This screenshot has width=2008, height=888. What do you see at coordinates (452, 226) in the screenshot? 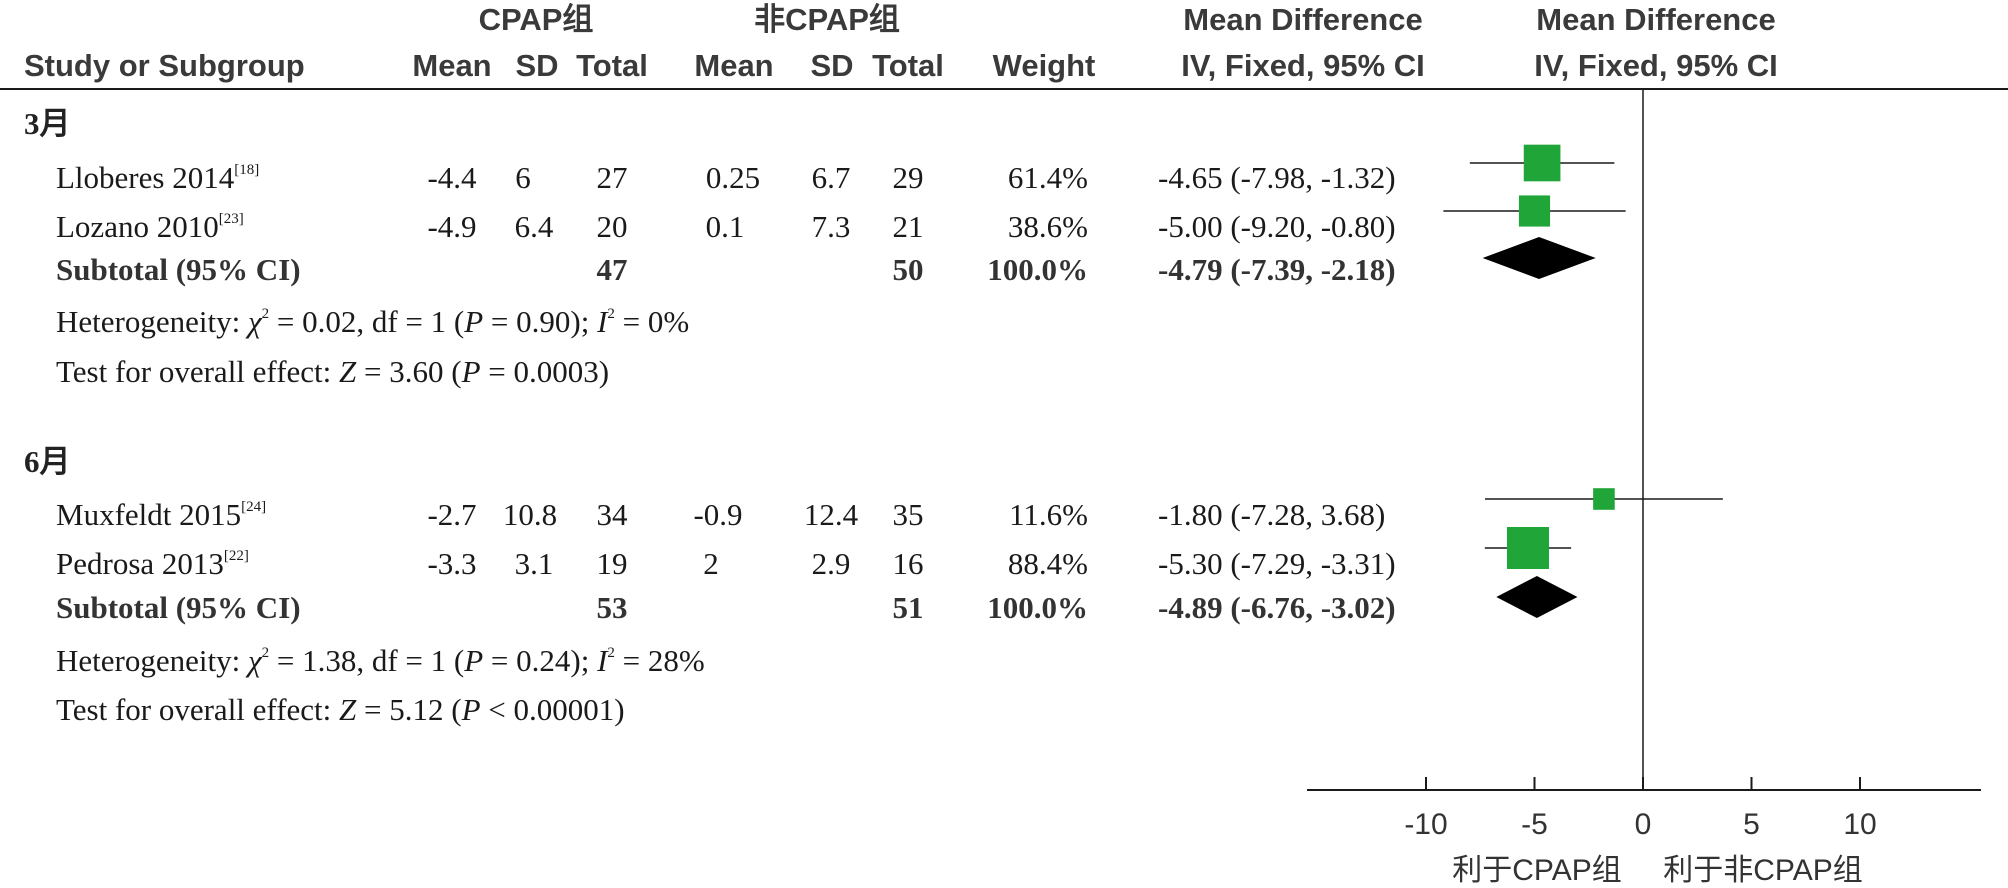
I see `mean1-cell: -4.9` at bounding box center [452, 226].